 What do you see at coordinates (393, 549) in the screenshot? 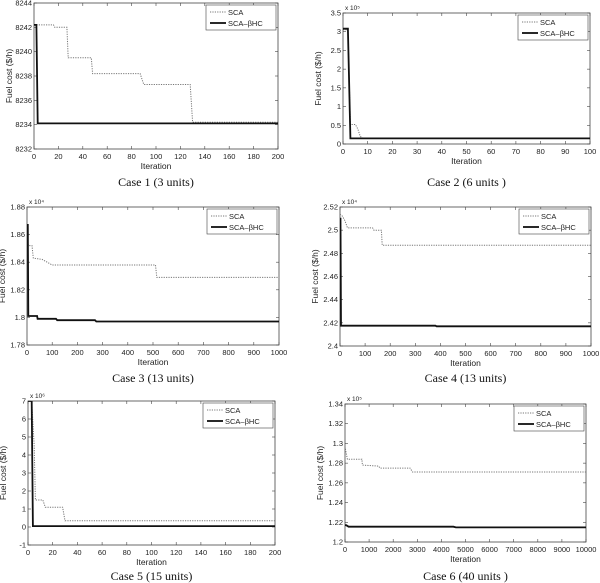
I see `x-tick-label: 2000` at bounding box center [393, 549].